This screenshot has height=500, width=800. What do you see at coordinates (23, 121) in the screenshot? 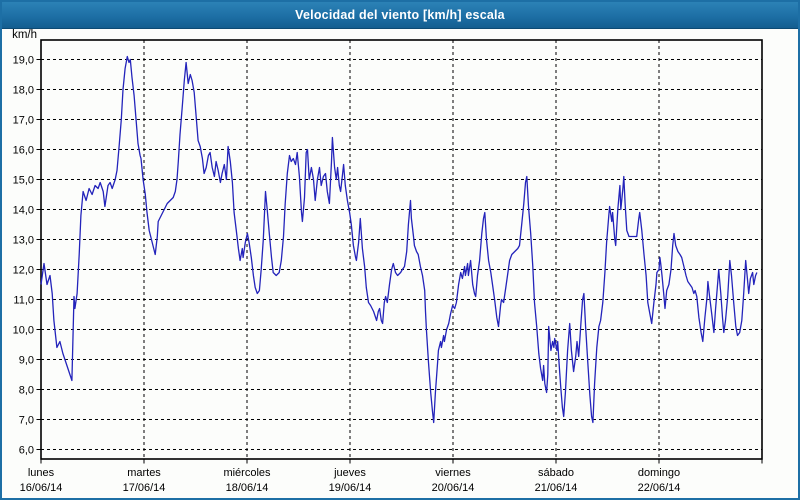
I see `y-tick-label: 17,0` at bounding box center [23, 121].